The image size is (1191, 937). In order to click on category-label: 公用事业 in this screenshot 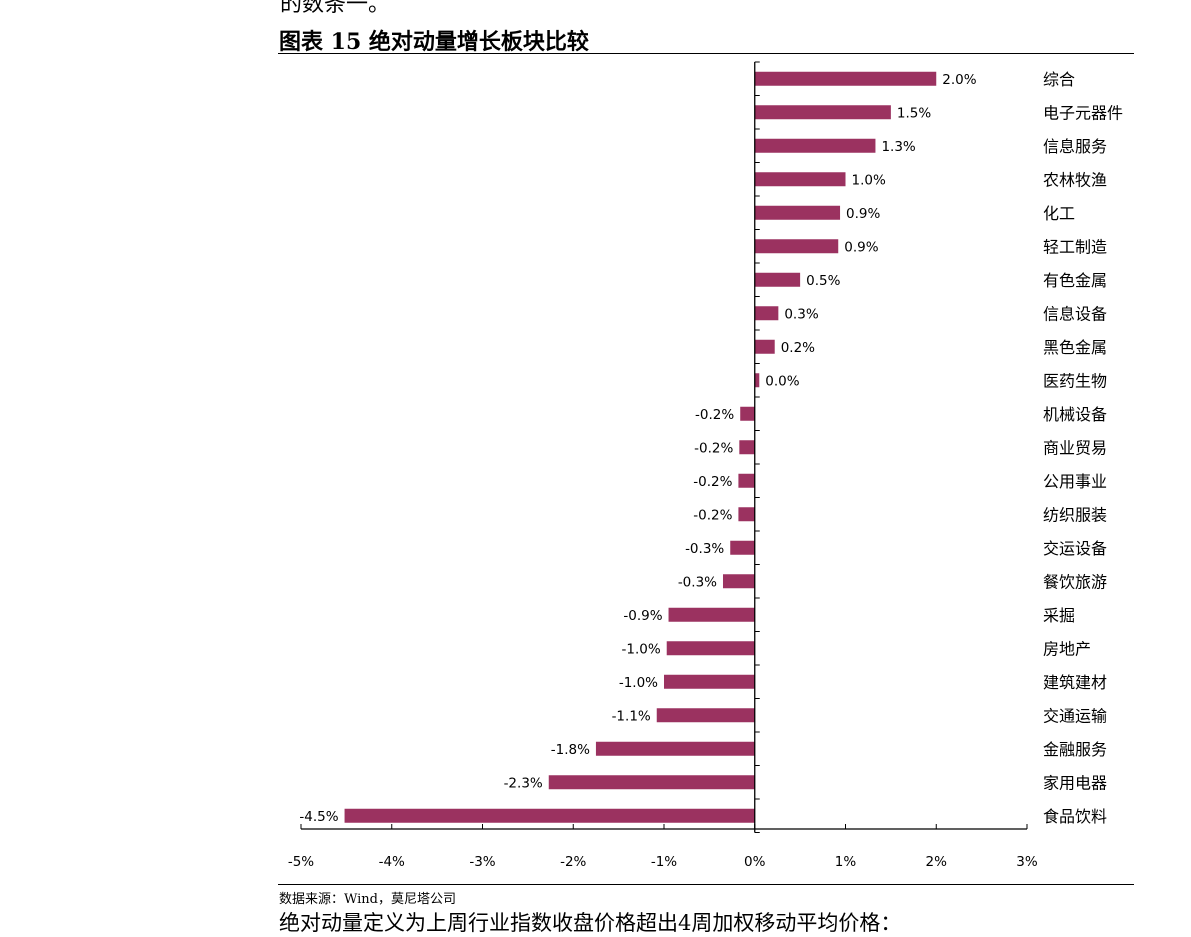, I will do `click(1075, 481)`.